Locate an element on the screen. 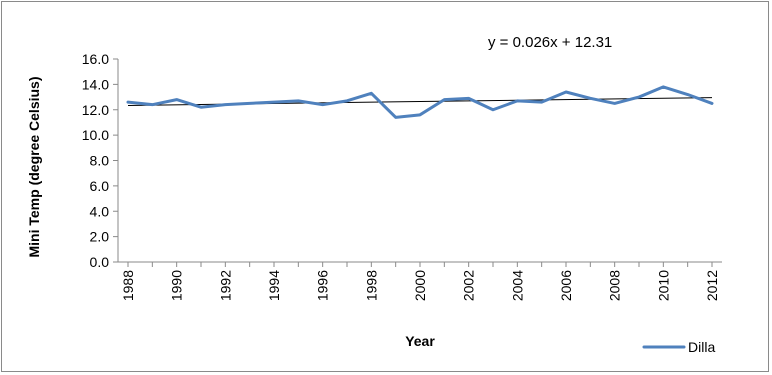 Image resolution: width=772 pixels, height=375 pixels. y-tick-label: 6.0 is located at coordinates (100, 186).